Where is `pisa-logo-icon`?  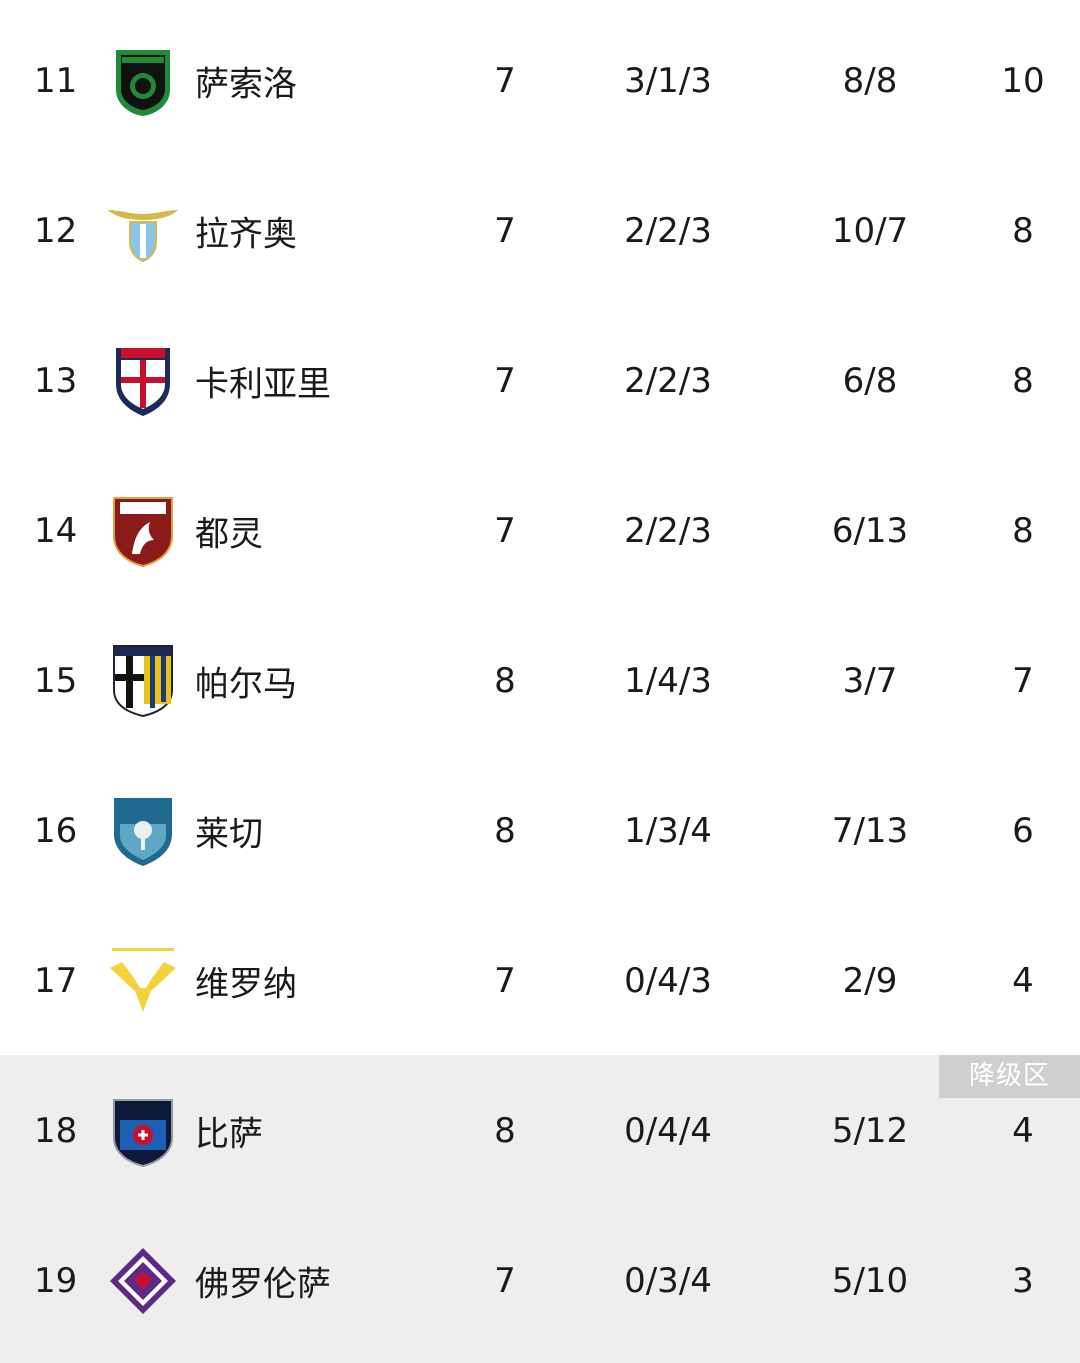 pisa-logo-icon is located at coordinates (143, 1131).